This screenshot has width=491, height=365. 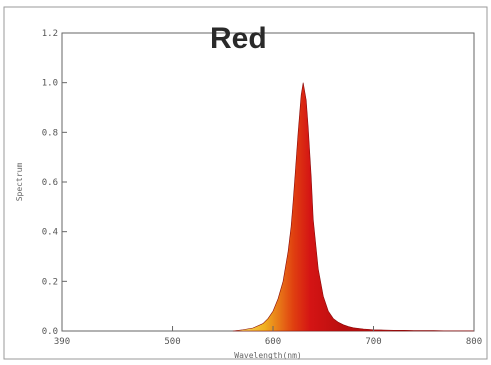 What do you see at coordinates (50, 332) in the screenshot?
I see `y-tick-label: 0.0` at bounding box center [50, 332].